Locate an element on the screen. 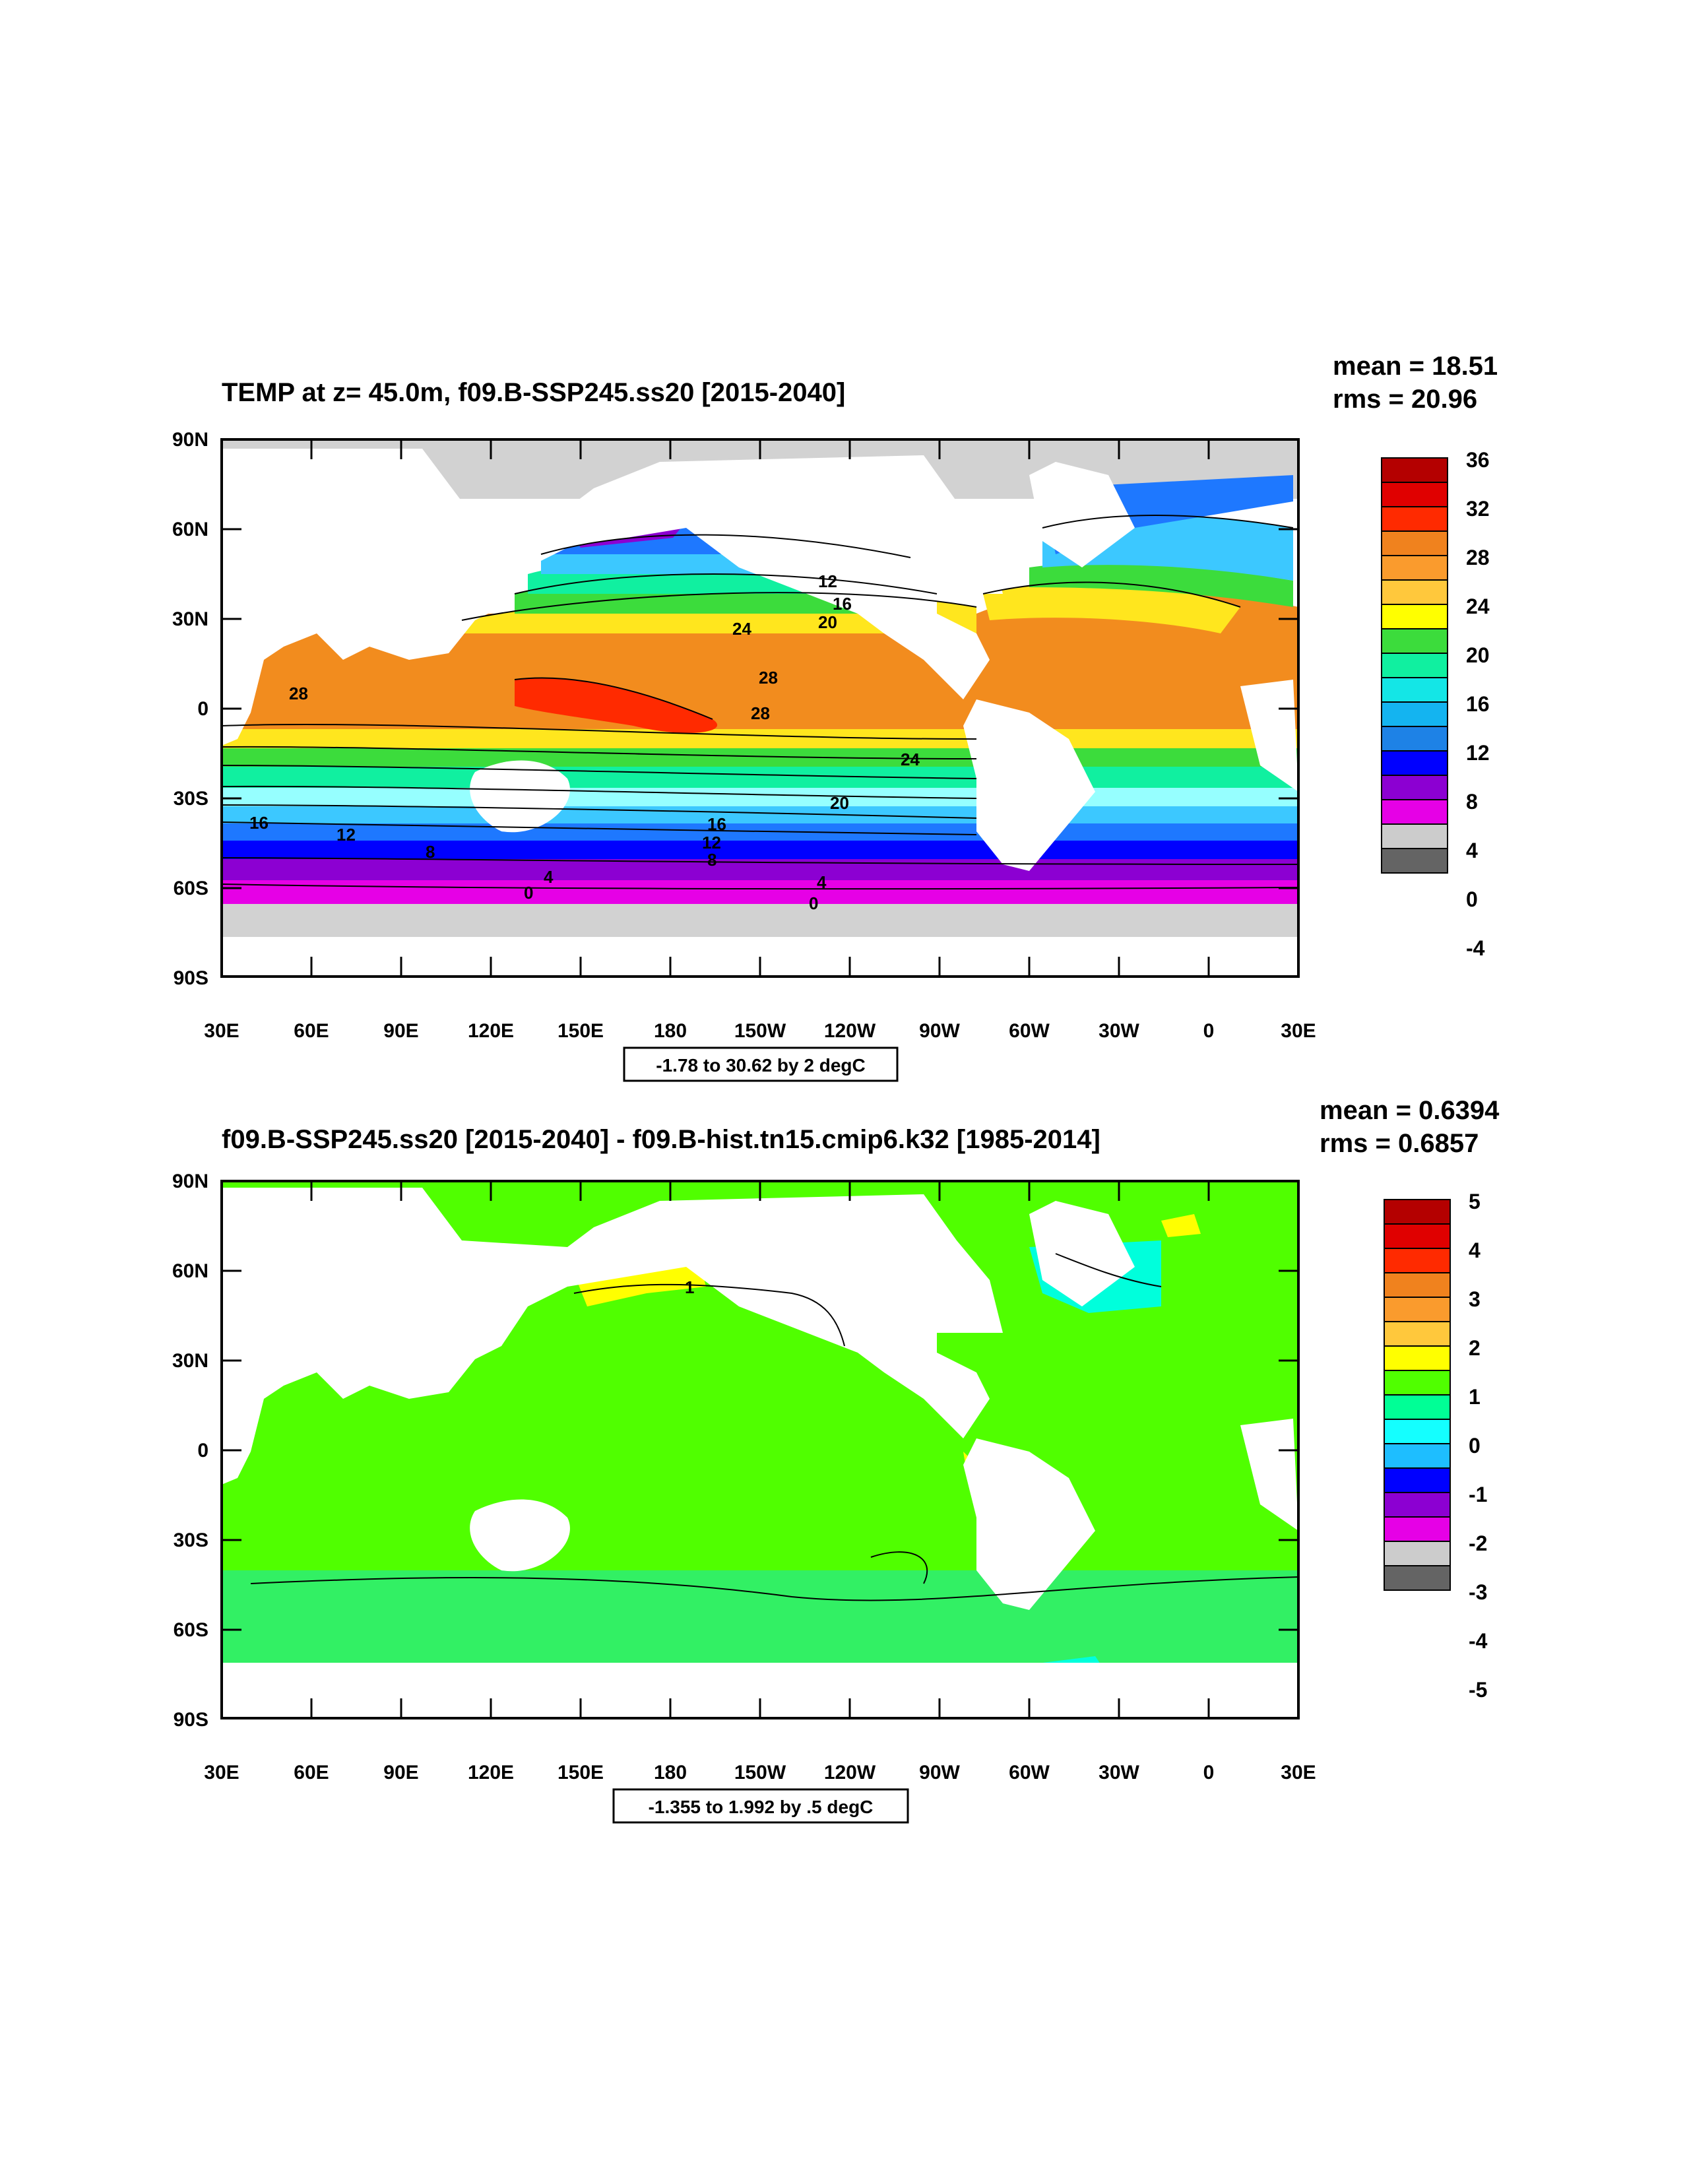 The image size is (1689, 2184). x-tick-label: 90E is located at coordinates (401, 1031).